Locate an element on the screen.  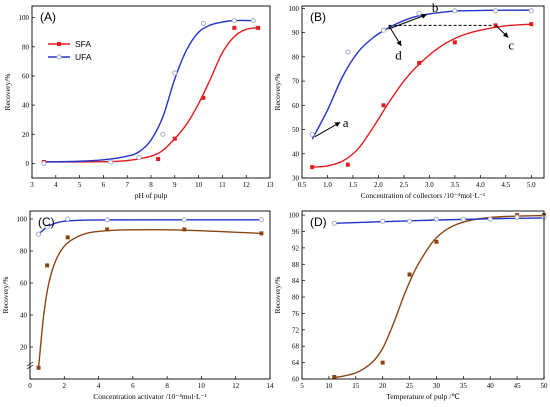
x-tick-label: 35 is located at coordinates (464, 386).